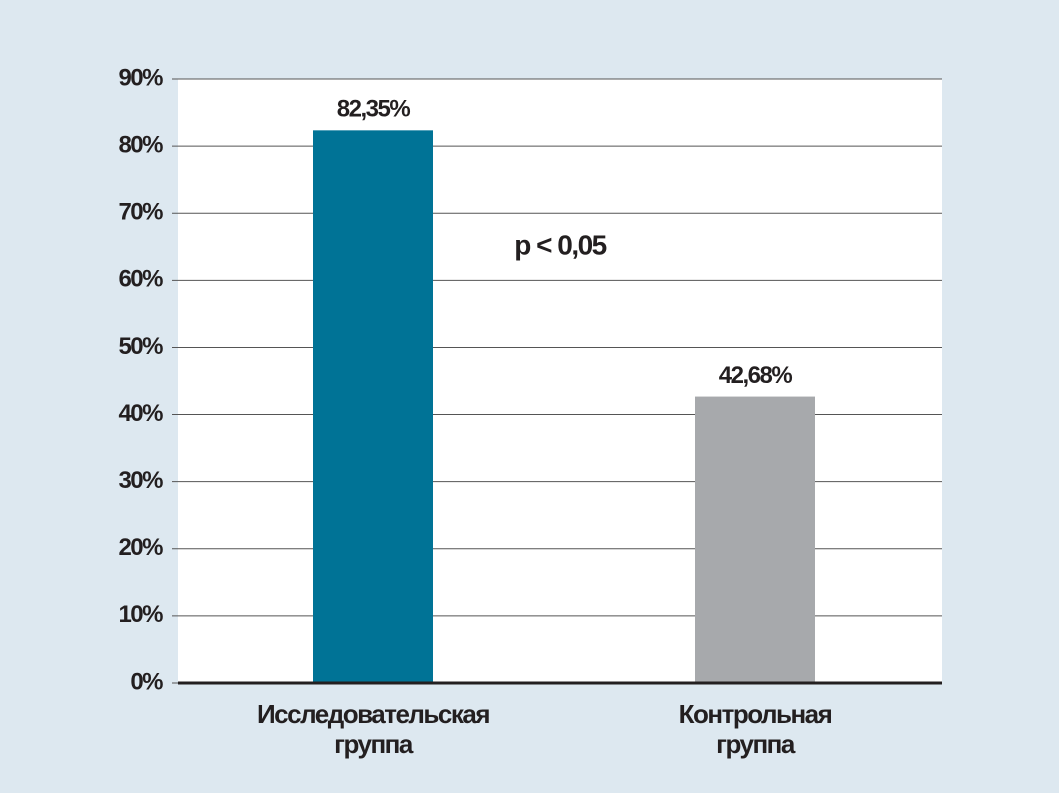  What do you see at coordinates (140, 279) in the screenshot?
I see `y-tick-label: 60%` at bounding box center [140, 279].